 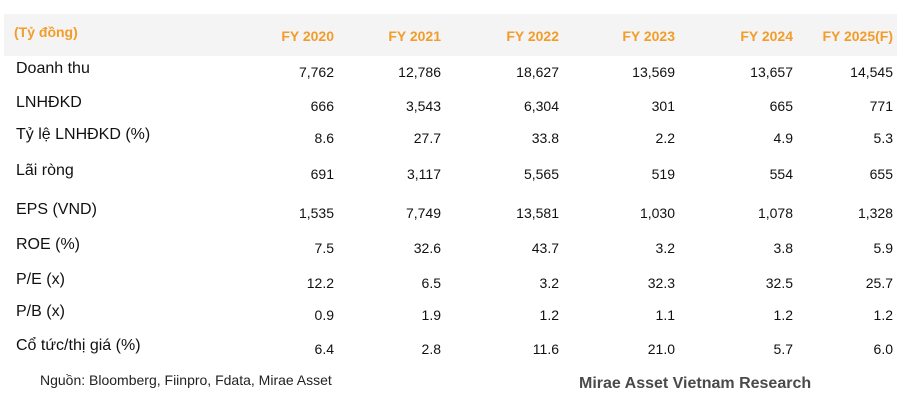 What do you see at coordinates (541, 174) in the screenshot?
I see `table-cell: 5,565` at bounding box center [541, 174].